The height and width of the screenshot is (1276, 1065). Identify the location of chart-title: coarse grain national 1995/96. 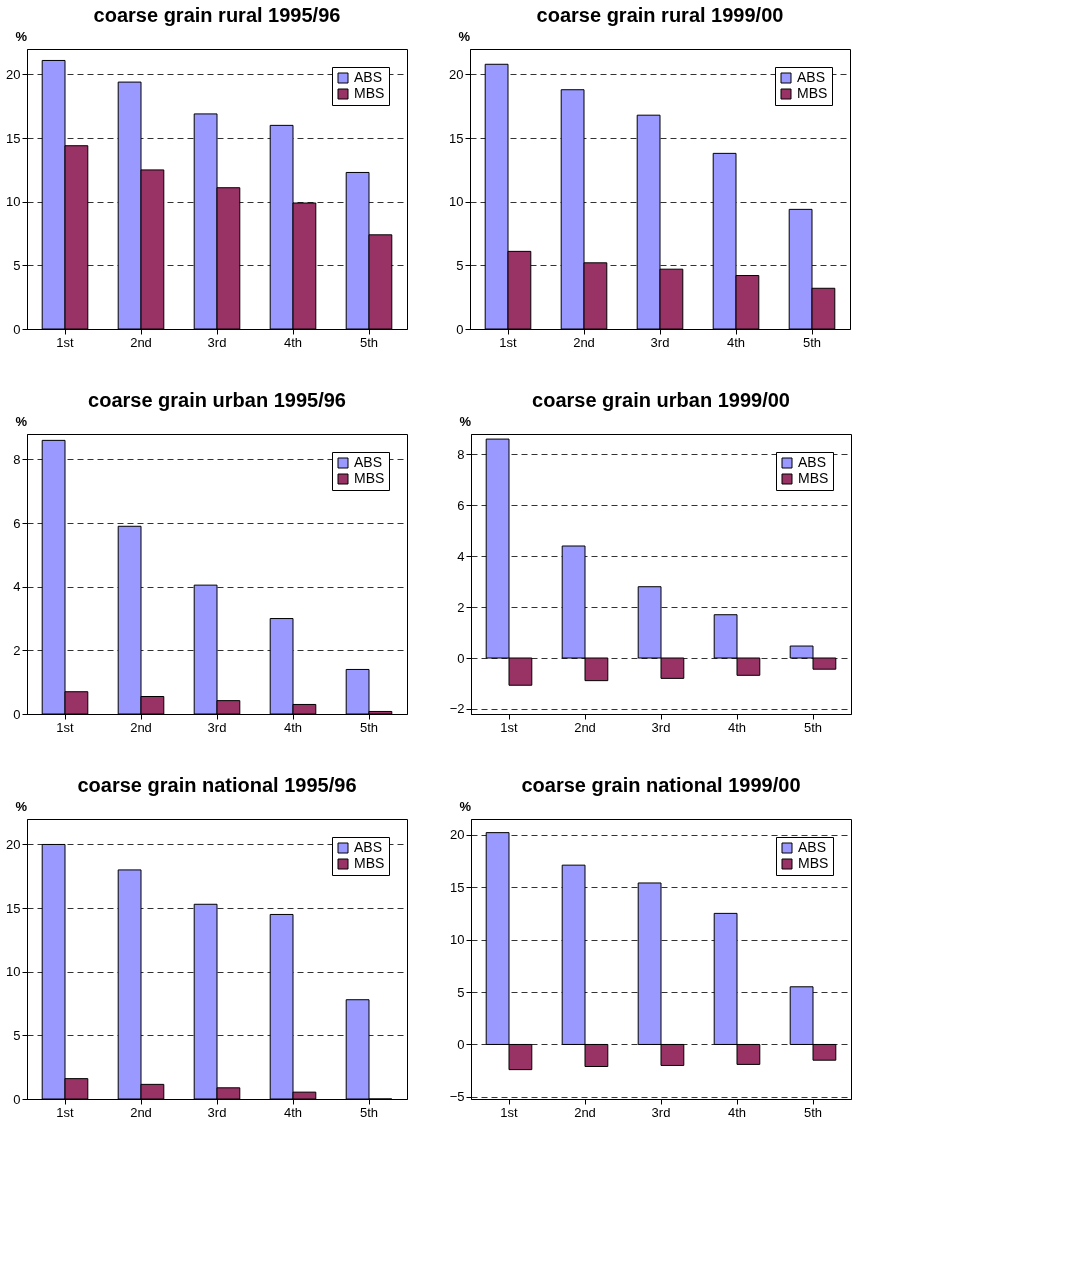
(217, 785).